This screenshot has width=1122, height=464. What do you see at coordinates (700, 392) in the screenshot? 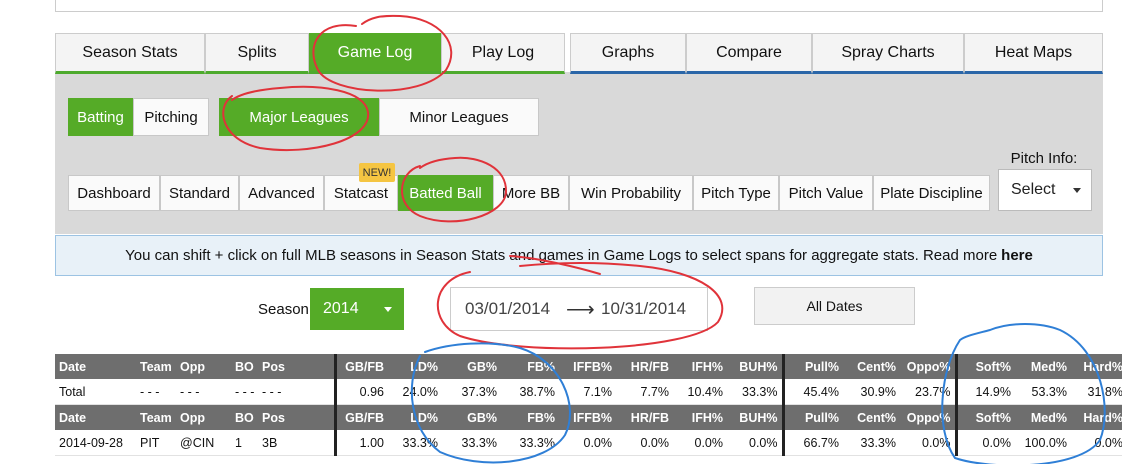
I see `table-cell: 10.4%` at bounding box center [700, 392].